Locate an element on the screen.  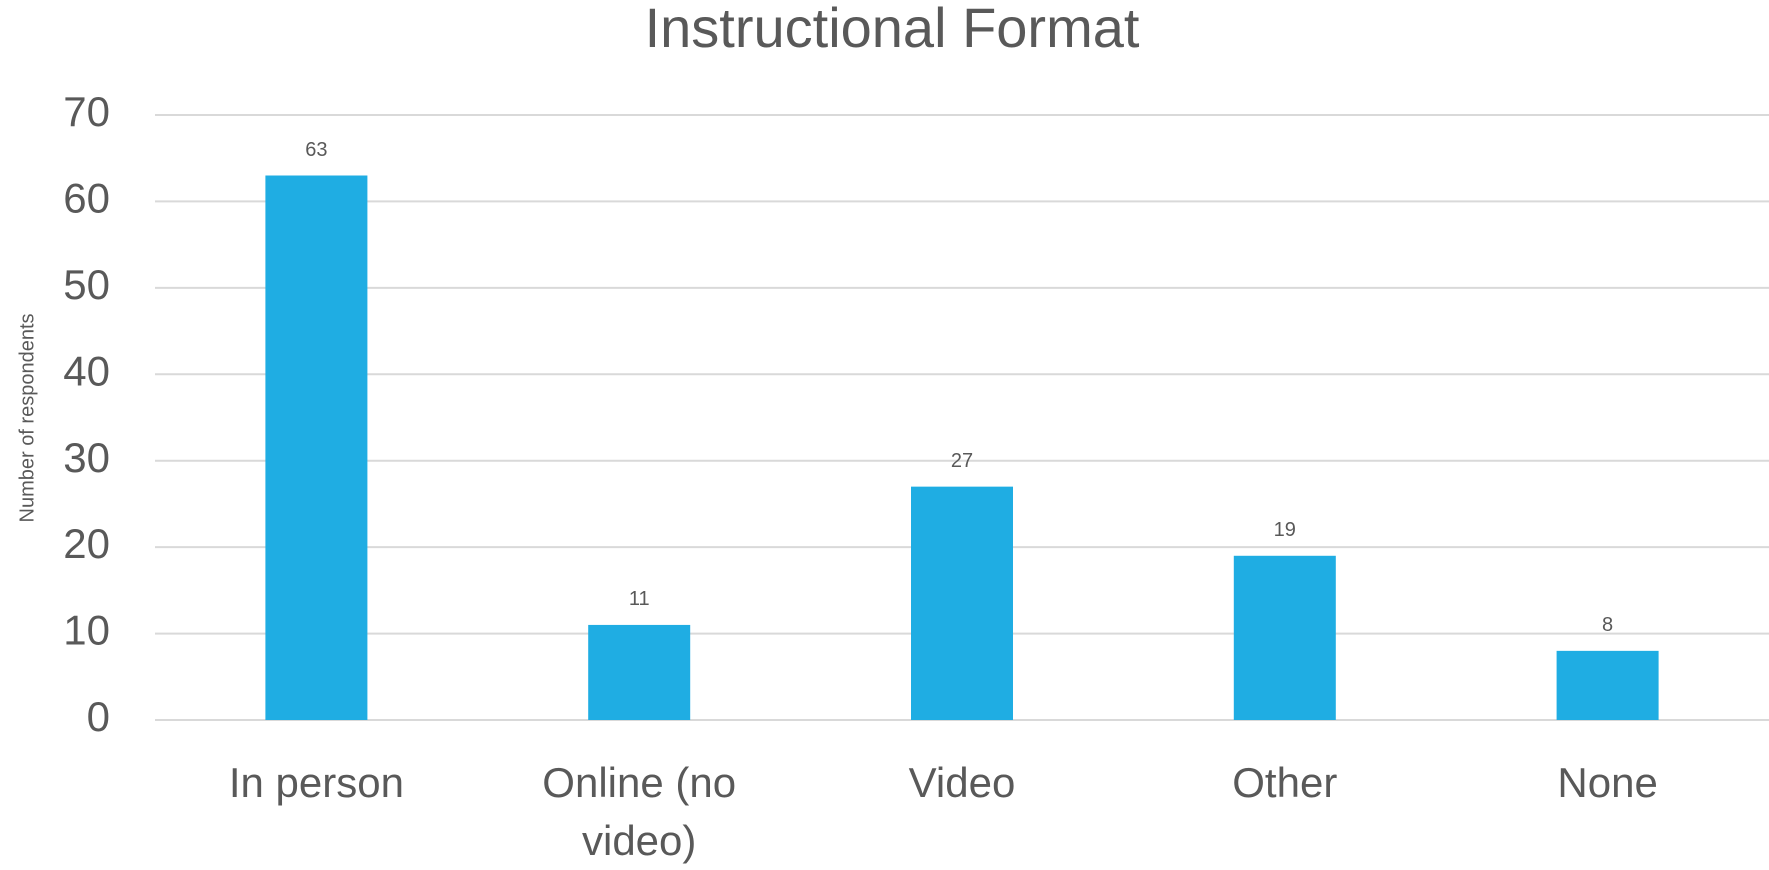
y-axis-label: Number of respondents is located at coordinates (27, 417).